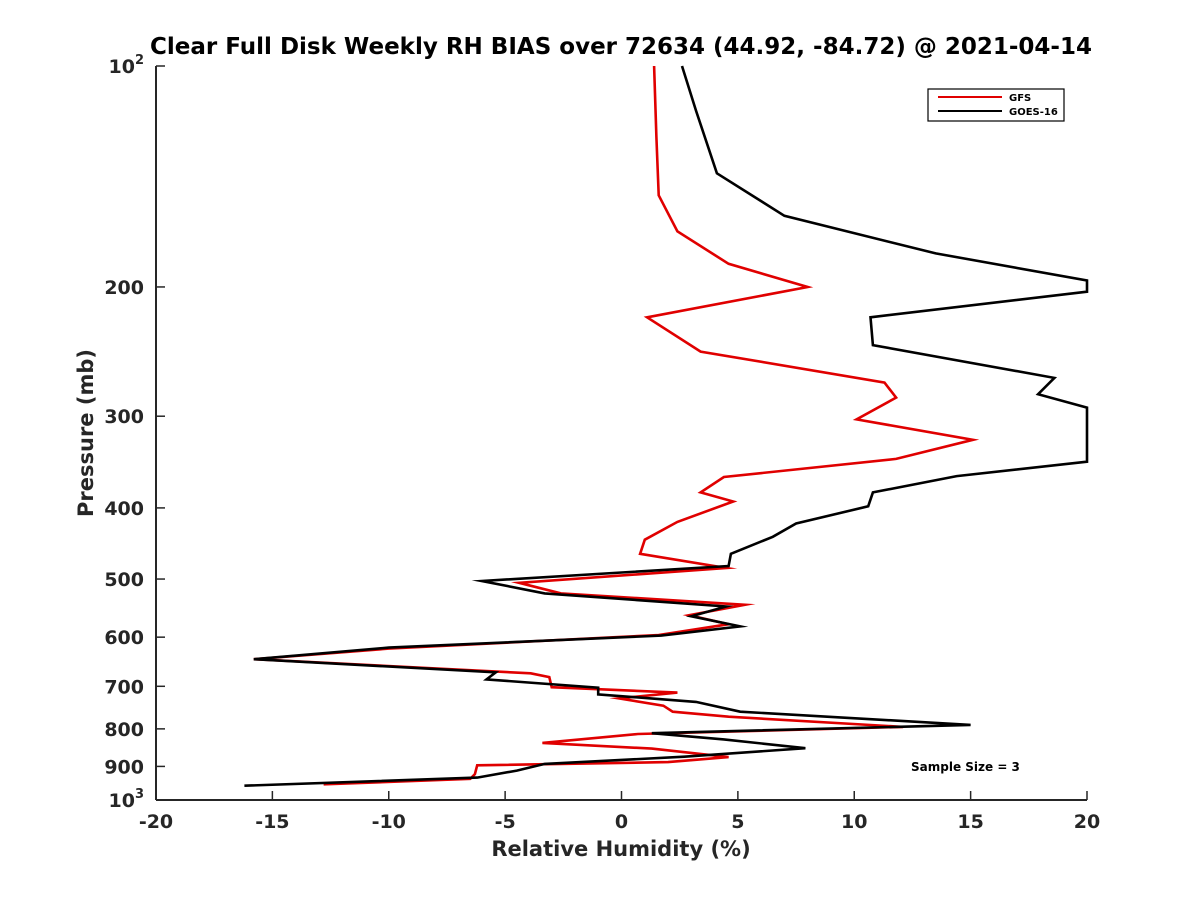  What do you see at coordinates (737, 822) in the screenshot?
I see `x-tick-label: 5` at bounding box center [737, 822].